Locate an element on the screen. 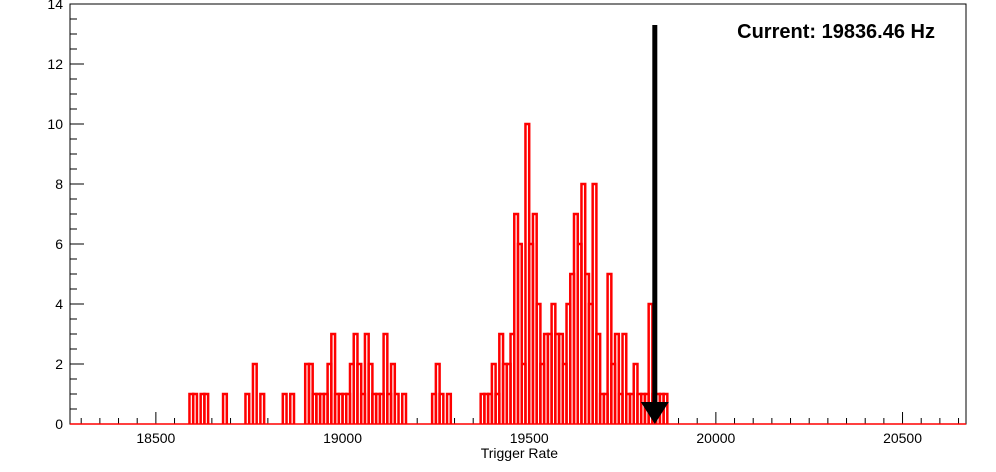  x-tick-label: 18500 is located at coordinates (155, 438).